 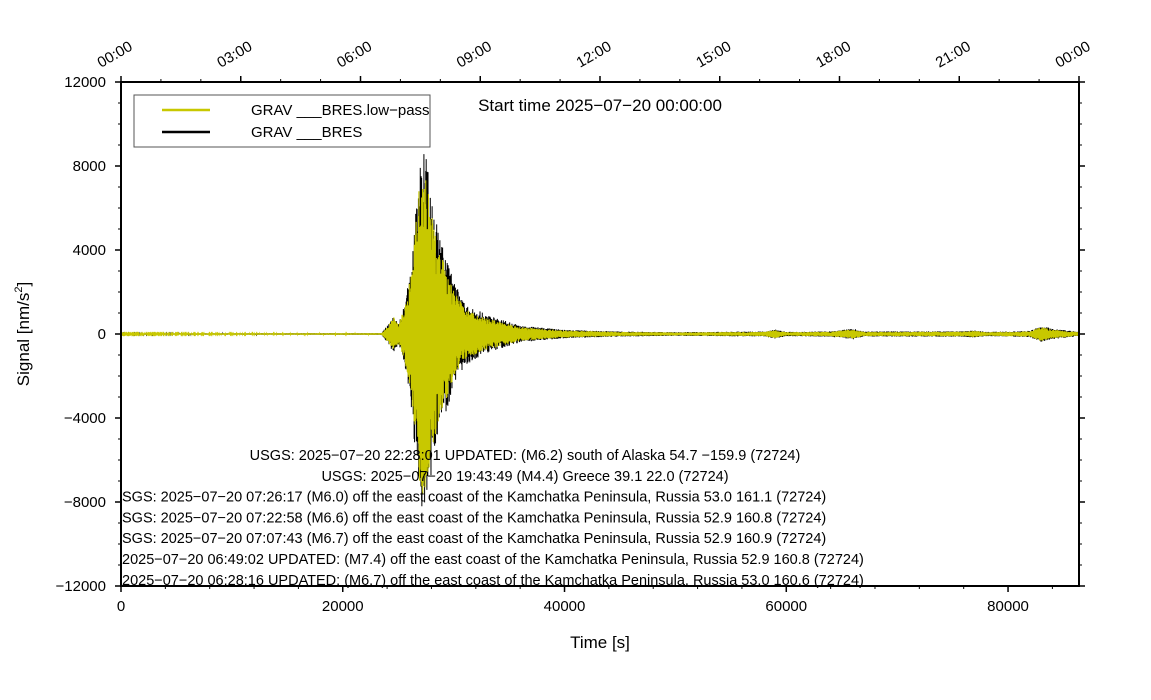 I want to click on x-axis-label: Time [s], so click(x=600, y=642).